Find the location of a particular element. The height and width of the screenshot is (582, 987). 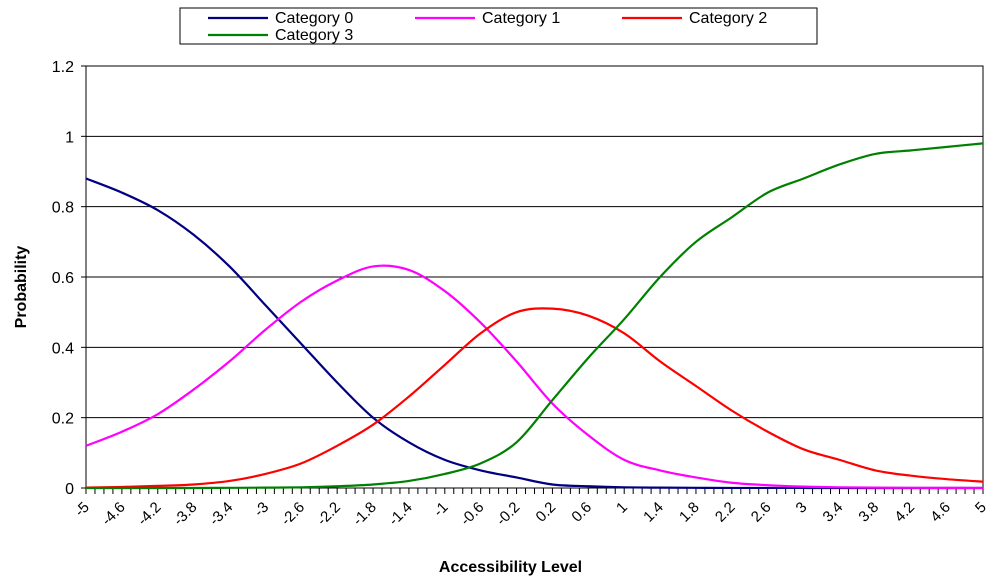

x-tick-label: -2.2 is located at coordinates (329, 514).